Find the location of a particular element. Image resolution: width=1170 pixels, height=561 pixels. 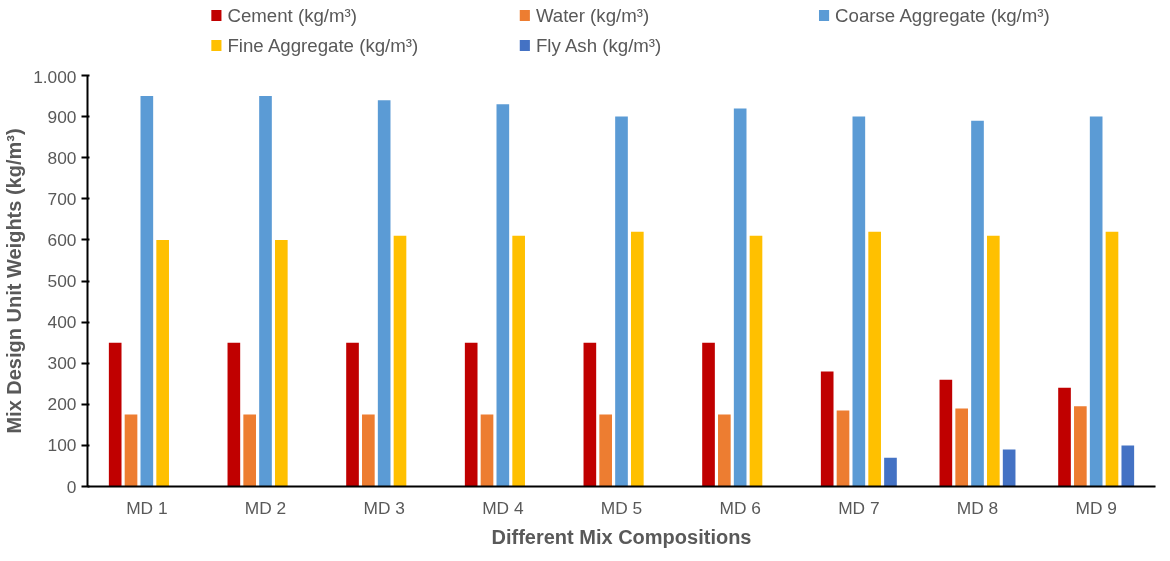

x-tick-label: MD 7 is located at coordinates (859, 507).